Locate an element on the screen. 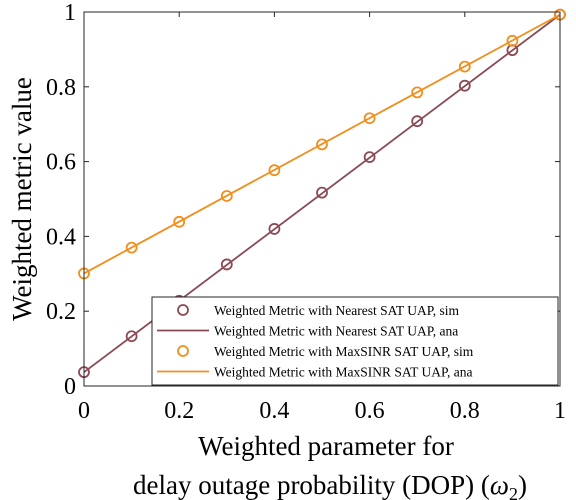 This screenshot has width=576, height=500. y-tick-label: 0.2 is located at coordinates (61, 312).